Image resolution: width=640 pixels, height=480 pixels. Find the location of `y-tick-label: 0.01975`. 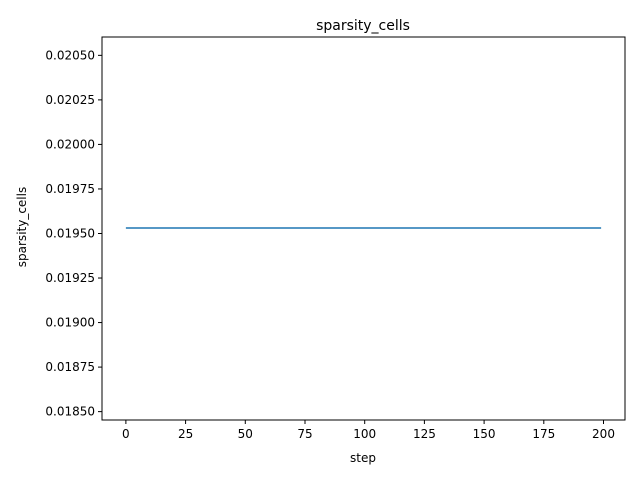

y-tick-label: 0.01975 is located at coordinates (70, 189).